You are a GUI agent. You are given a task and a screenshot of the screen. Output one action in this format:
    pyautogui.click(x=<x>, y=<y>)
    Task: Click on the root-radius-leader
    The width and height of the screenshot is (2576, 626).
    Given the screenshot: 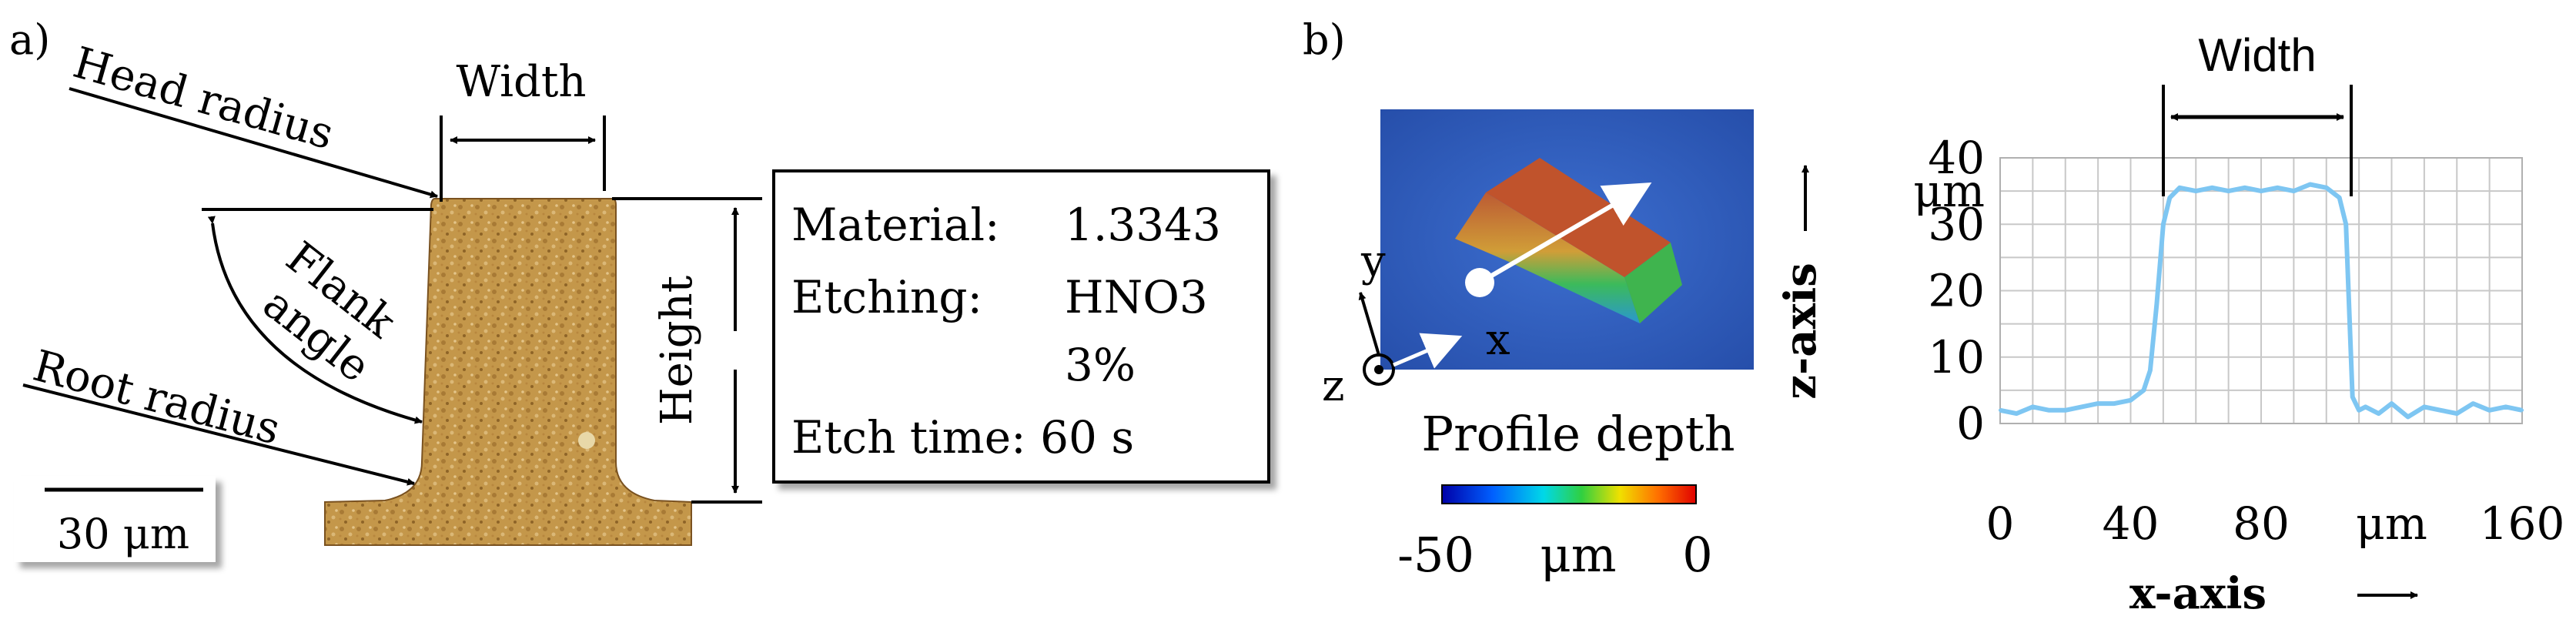 What is the action you would take?
    pyautogui.click(x=218, y=434)
    